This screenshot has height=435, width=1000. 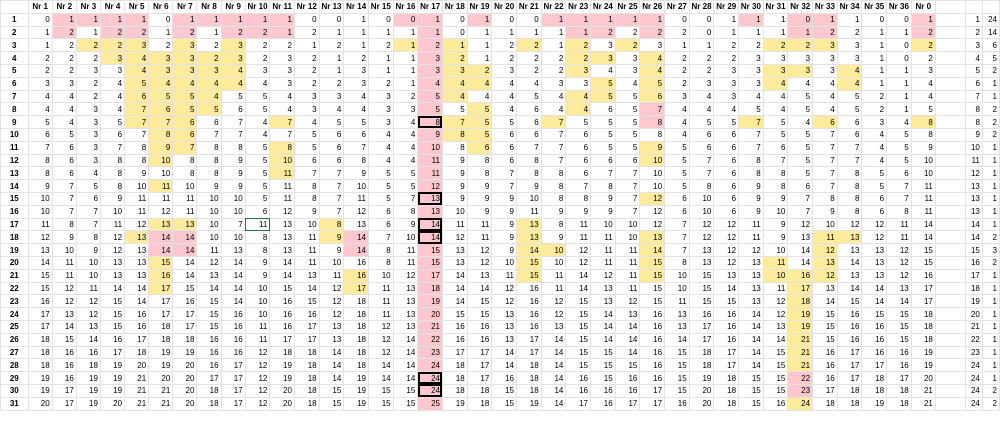 I want to click on column-header: Nr 28, so click(x=701, y=7).